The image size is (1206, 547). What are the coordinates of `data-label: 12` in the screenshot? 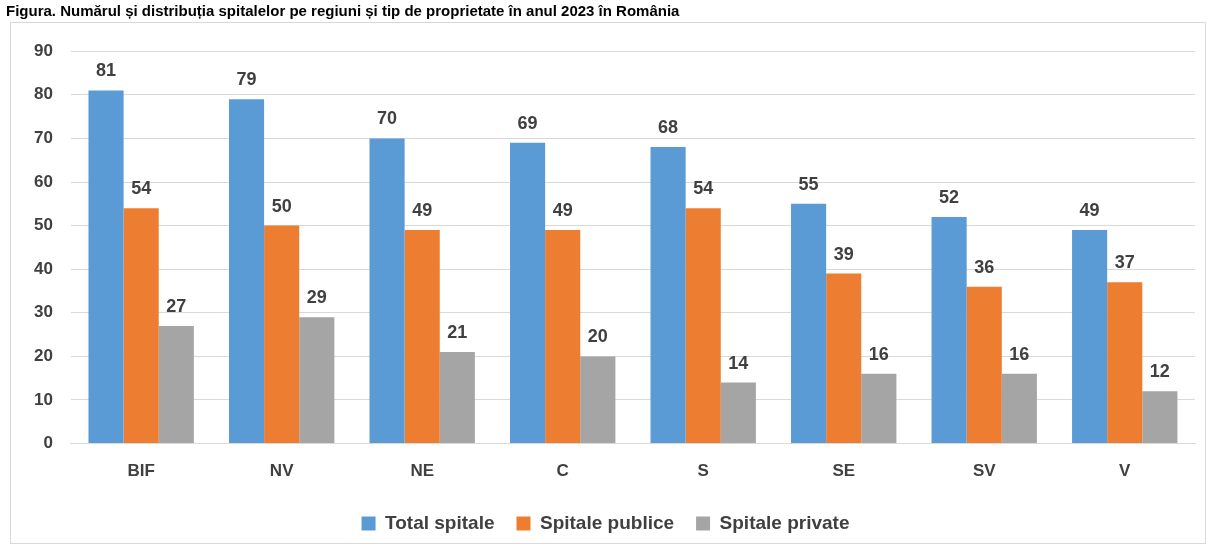 It's located at (1159, 371).